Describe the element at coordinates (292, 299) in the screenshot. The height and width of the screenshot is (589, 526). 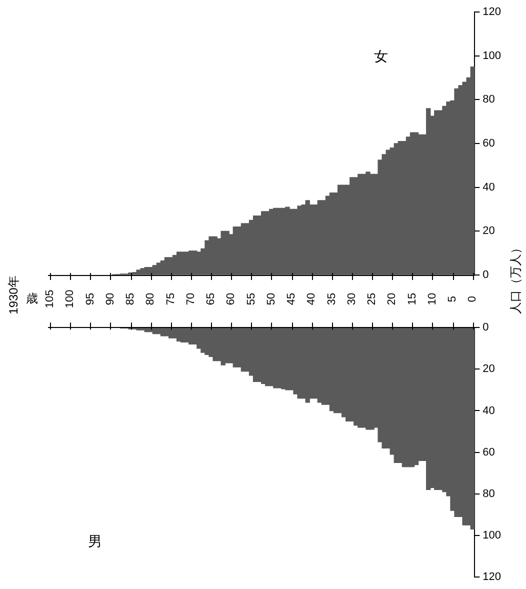
I see `x-tick-label: 45` at that location.